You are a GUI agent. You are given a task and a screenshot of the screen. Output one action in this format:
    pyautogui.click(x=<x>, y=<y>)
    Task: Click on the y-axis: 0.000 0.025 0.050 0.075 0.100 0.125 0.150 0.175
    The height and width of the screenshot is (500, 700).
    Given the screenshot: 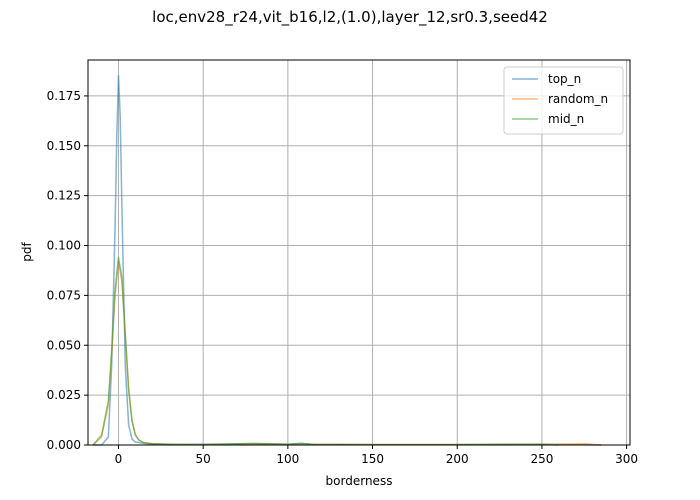 What is the action you would take?
    pyautogui.click(x=67, y=270)
    